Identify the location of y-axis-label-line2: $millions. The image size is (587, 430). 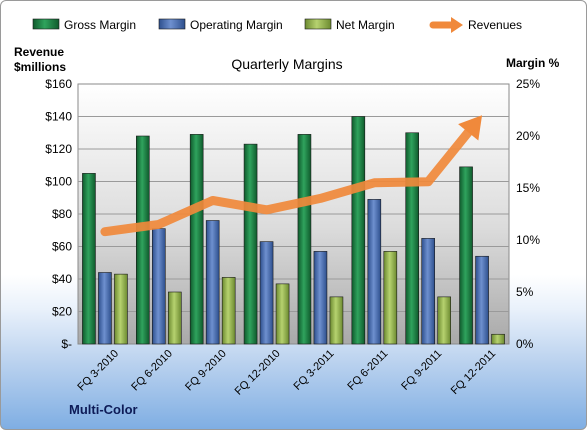
(40, 67).